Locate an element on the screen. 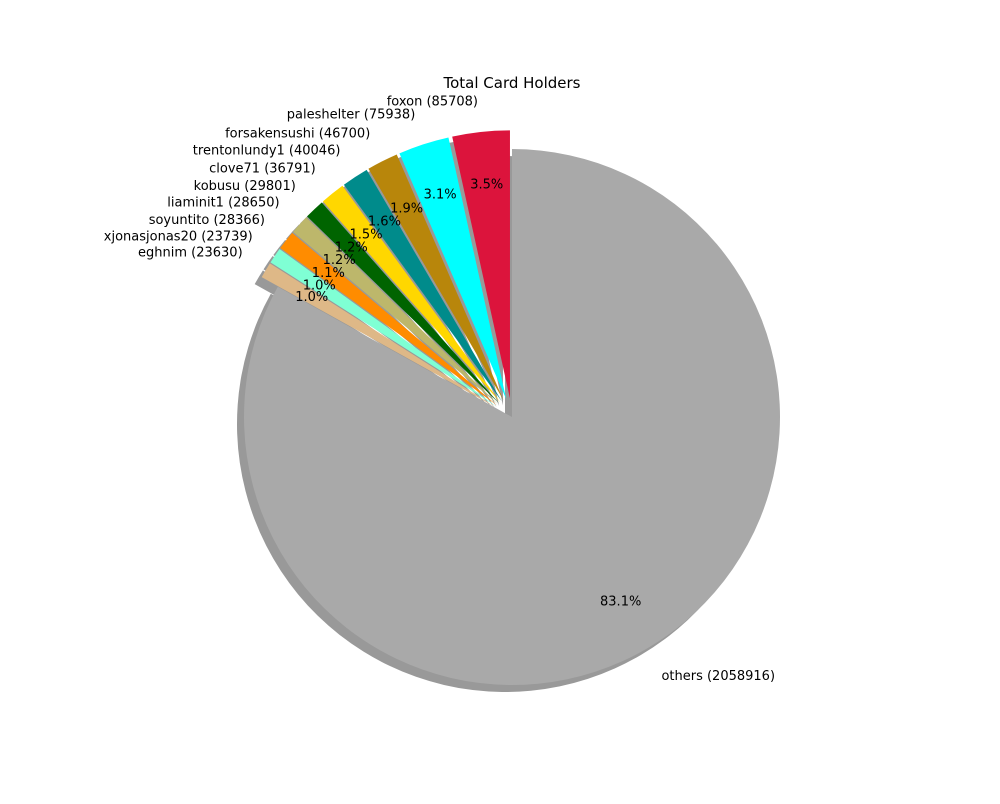 This screenshot has width=1000, height=804. slice-label-kobusu: kobusu (29801) is located at coordinates (245, 186).